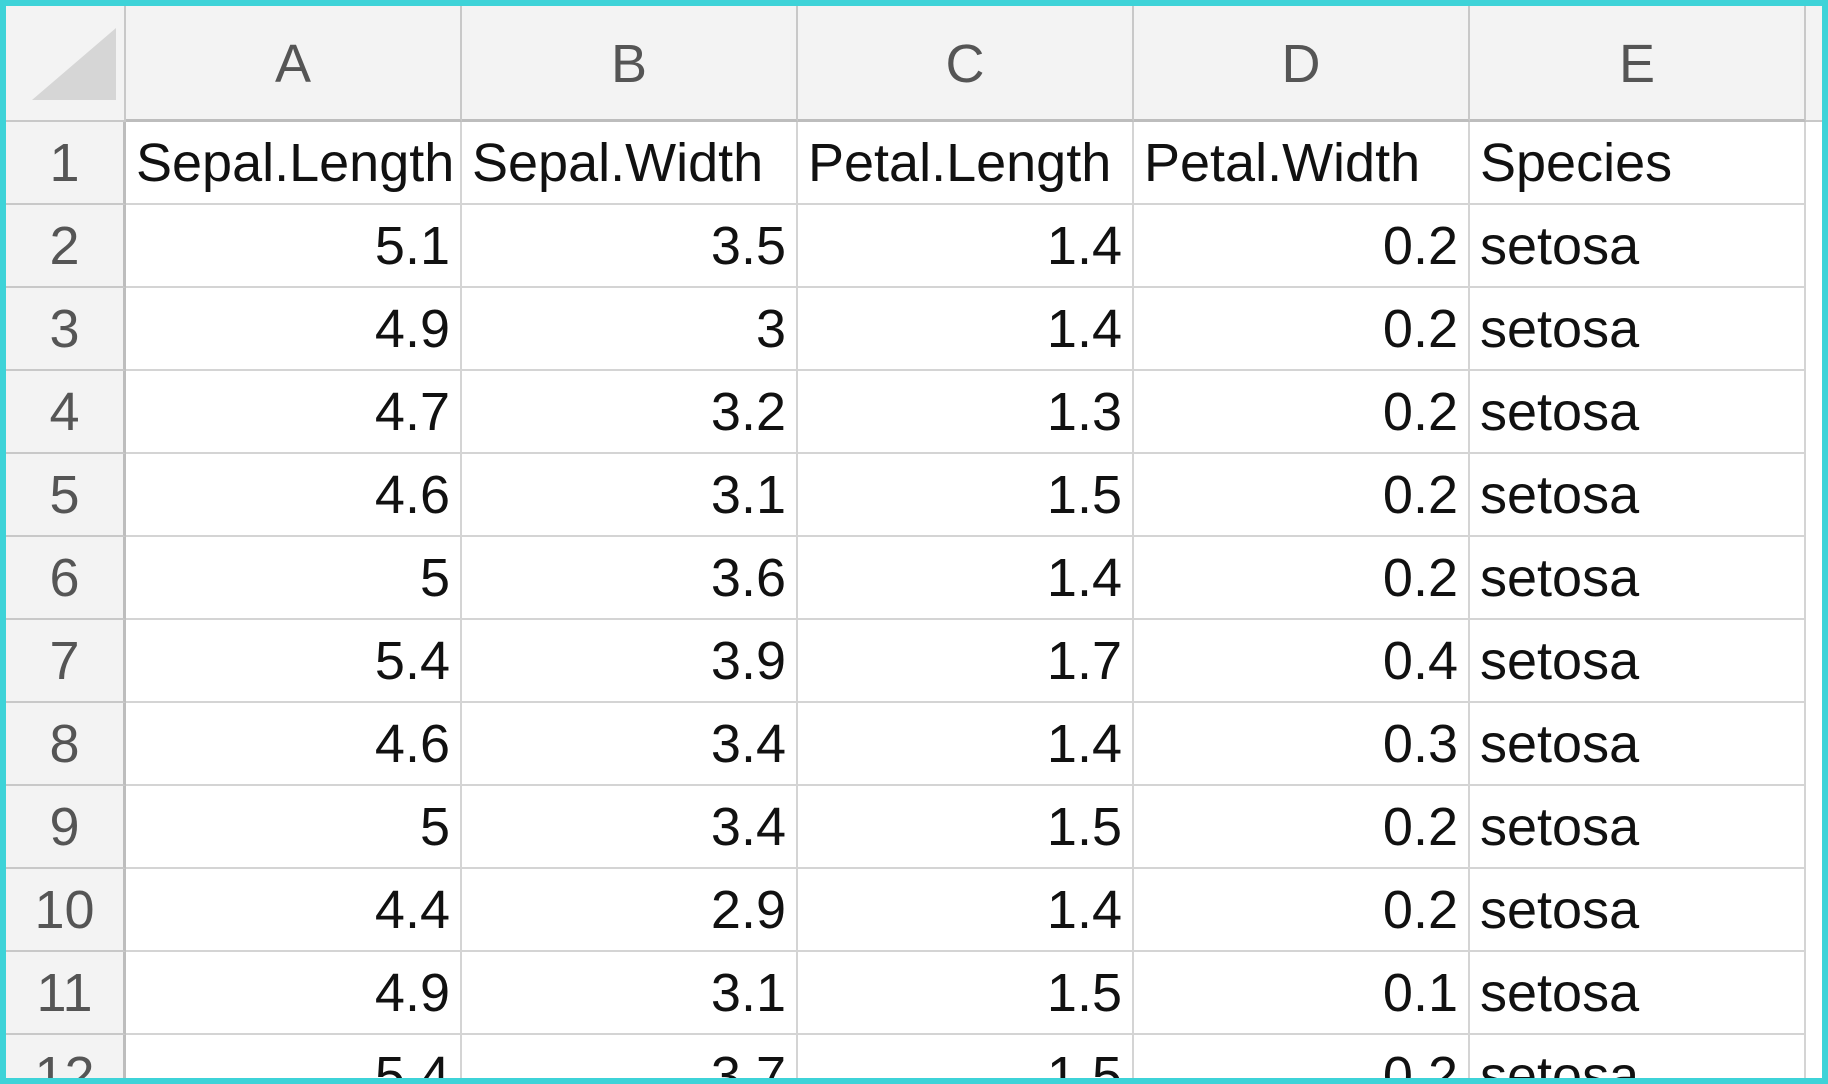  What do you see at coordinates (630, 661) in the screenshot?
I see `cell: 3.9` at bounding box center [630, 661].